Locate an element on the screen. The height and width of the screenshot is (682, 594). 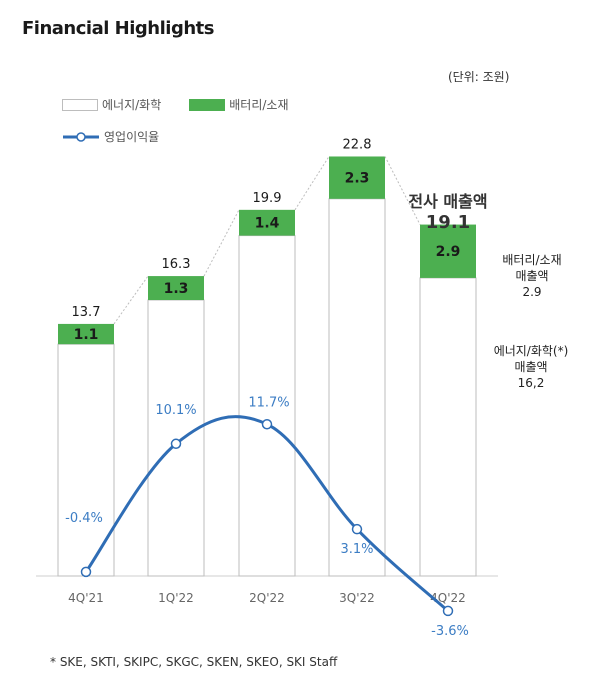
total-revenue-value: 19.1 is located at coordinates (448, 222).